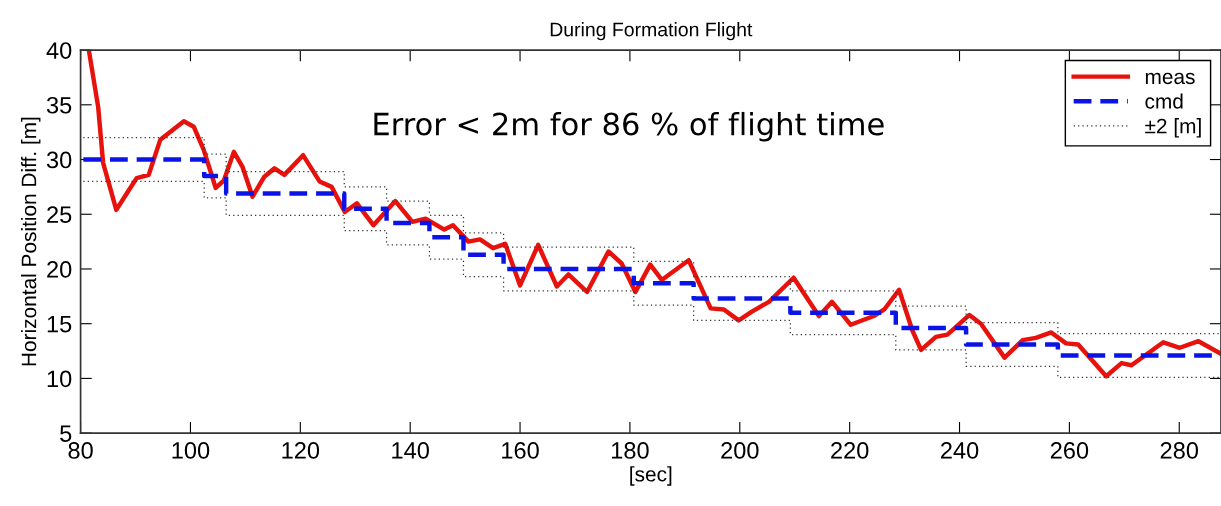 The height and width of the screenshot is (506, 1221). I want to click on y-tick-label: 30, so click(59, 160).